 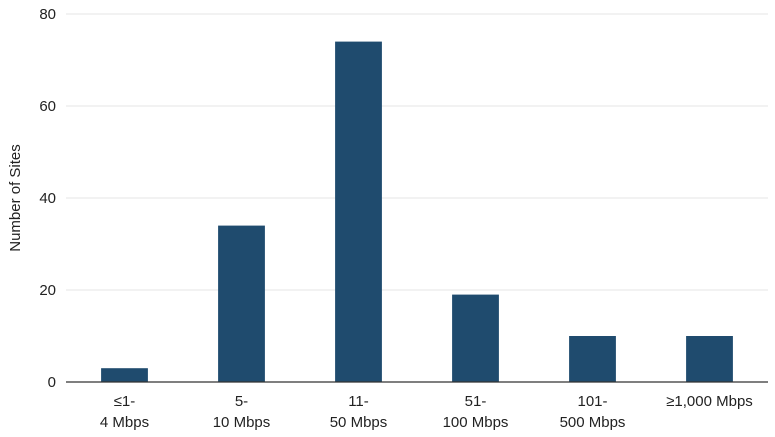 What do you see at coordinates (125, 401) in the screenshot?
I see `x-tick-label-line: ≤1-` at bounding box center [125, 401].